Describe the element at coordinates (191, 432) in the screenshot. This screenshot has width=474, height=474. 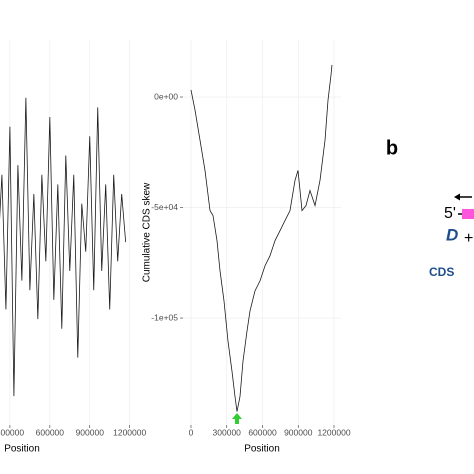
I see `x-tick-label: 0` at that location.